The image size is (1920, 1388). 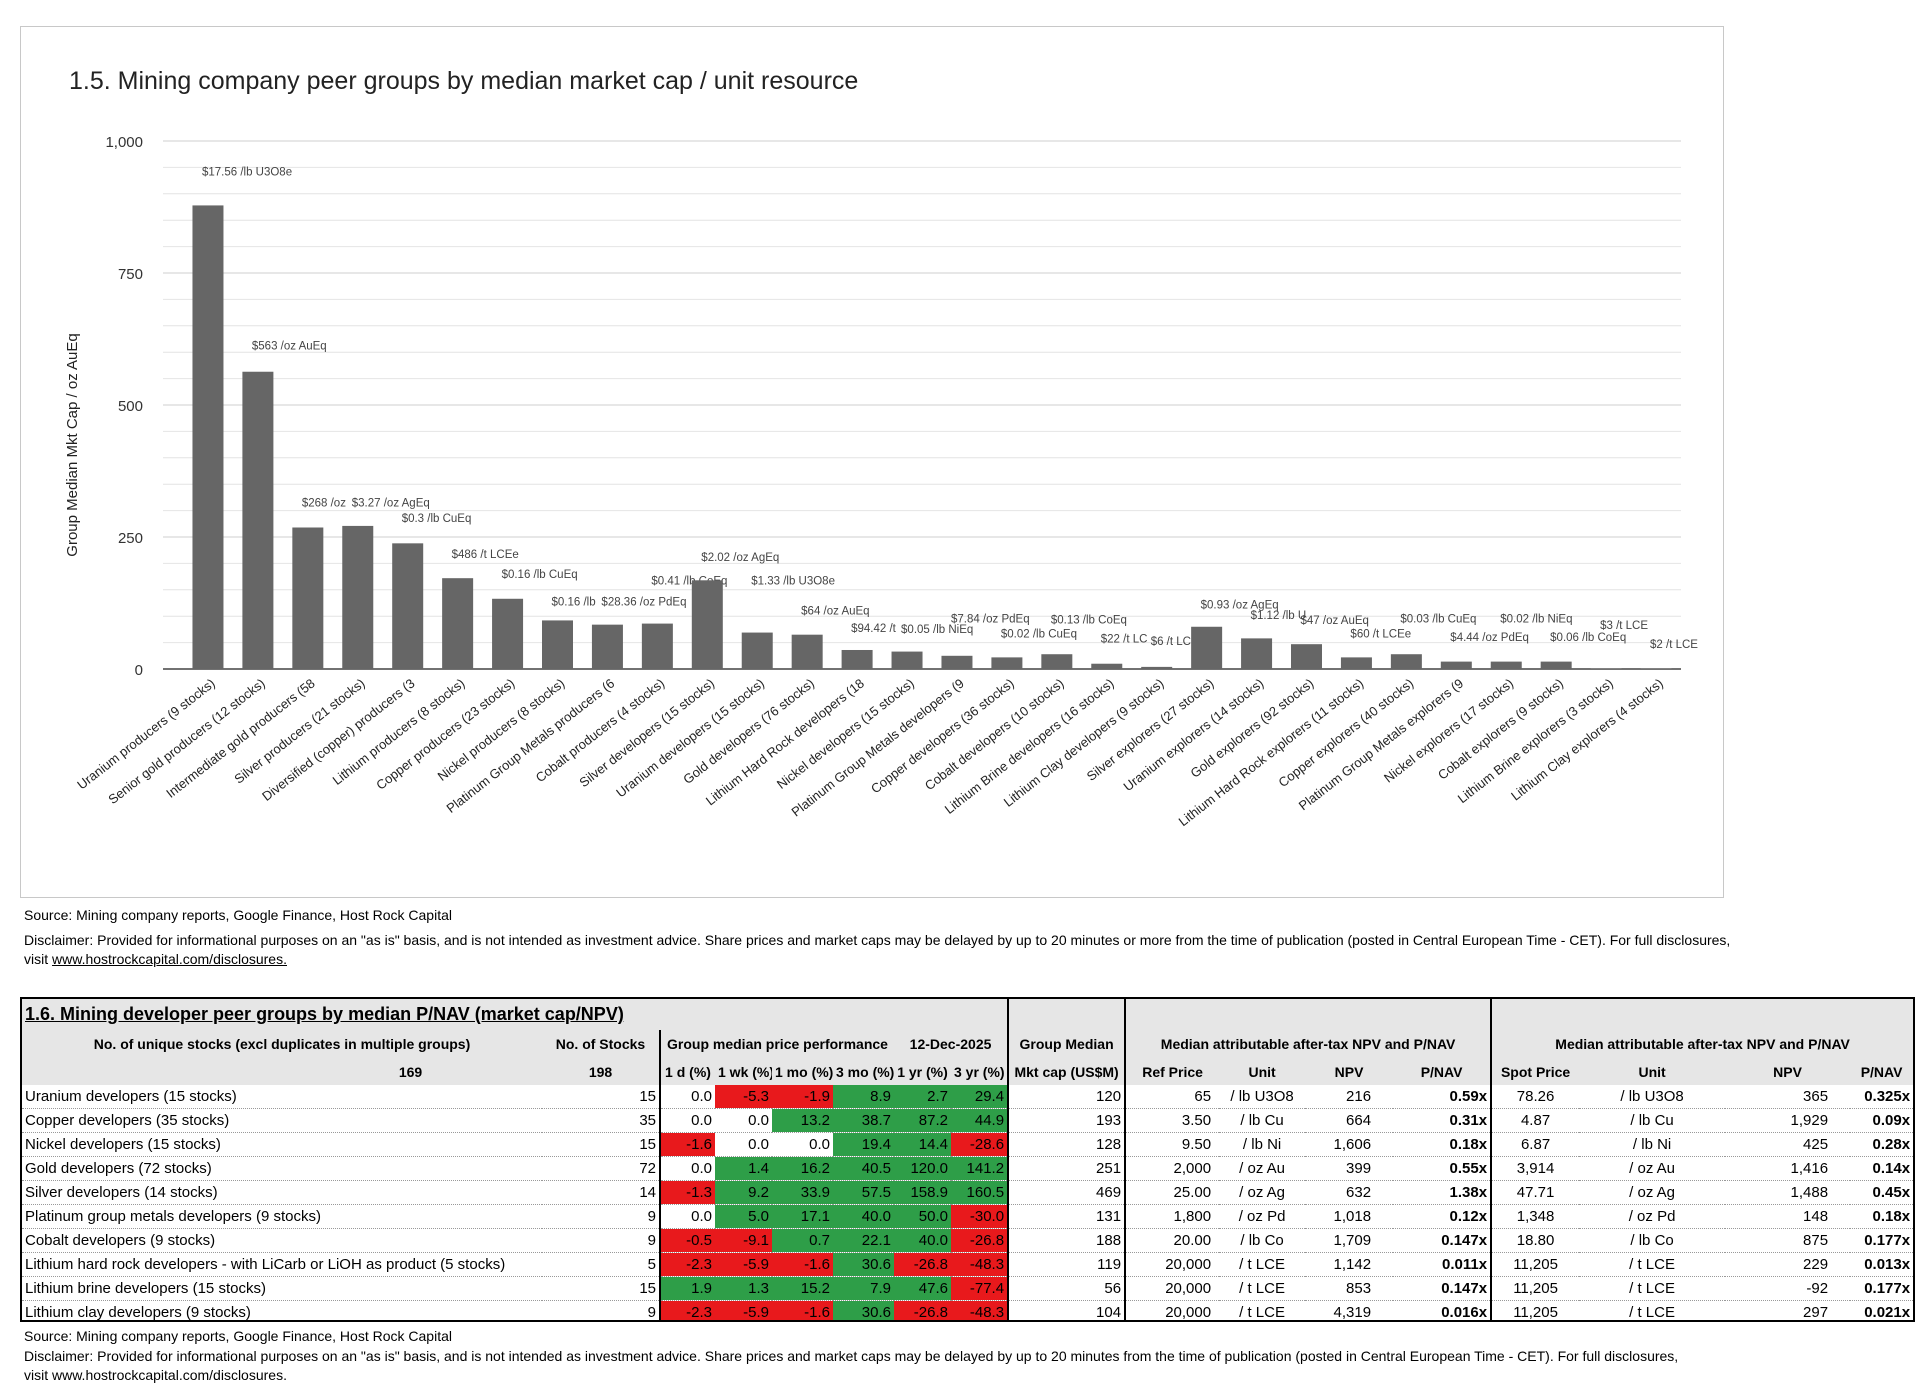 What do you see at coordinates (980, 1310) in the screenshot?
I see `row-perf-5: -48.3` at bounding box center [980, 1310].